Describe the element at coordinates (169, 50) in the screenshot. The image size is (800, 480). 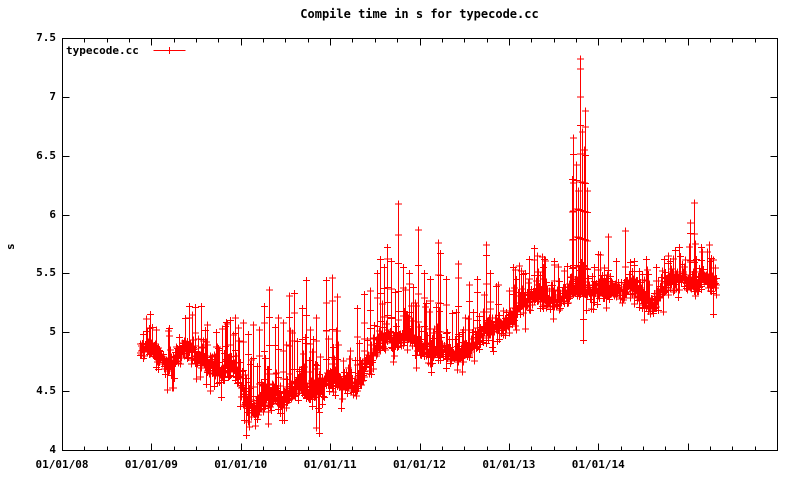
I see `legend-marker-sample` at that location.